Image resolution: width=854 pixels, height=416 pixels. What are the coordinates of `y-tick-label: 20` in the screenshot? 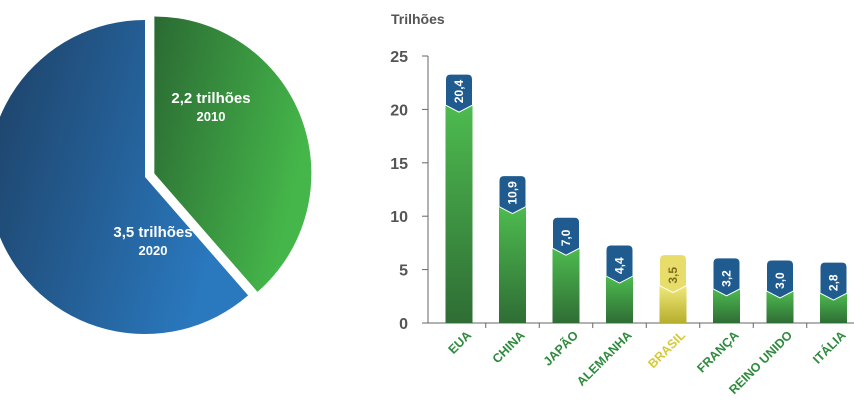 It's located at (399, 110).